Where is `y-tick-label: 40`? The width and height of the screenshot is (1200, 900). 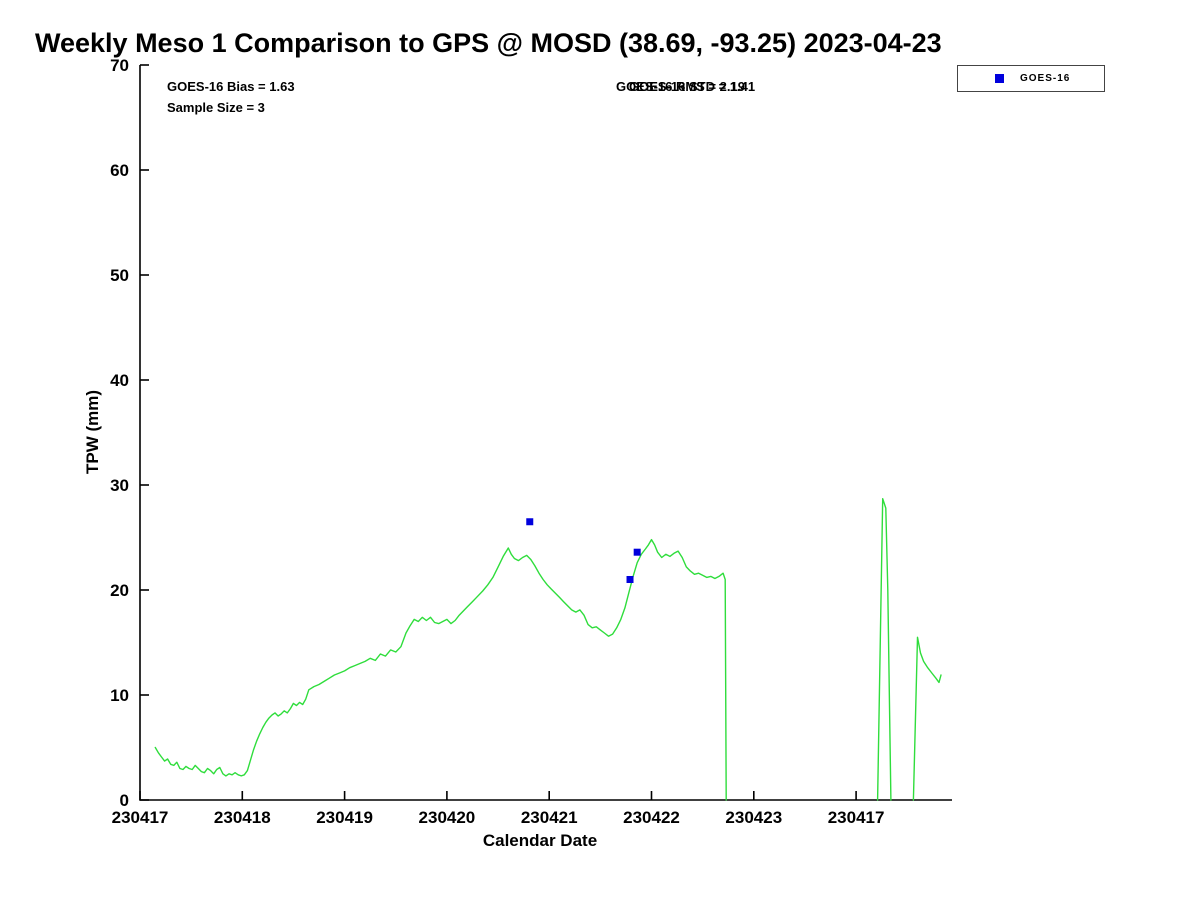
y-tick-label: 40 is located at coordinates (119, 380).